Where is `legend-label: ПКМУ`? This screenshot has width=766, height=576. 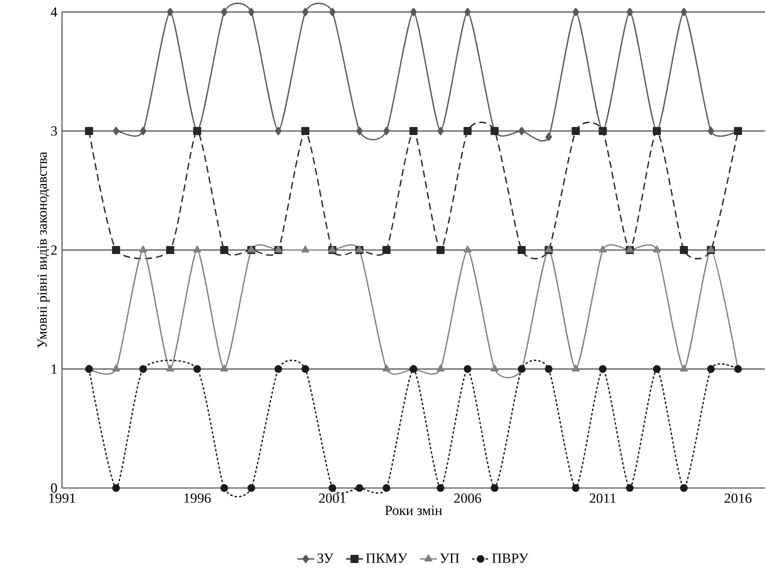
legend-label: ПКМУ is located at coordinates (387, 558).